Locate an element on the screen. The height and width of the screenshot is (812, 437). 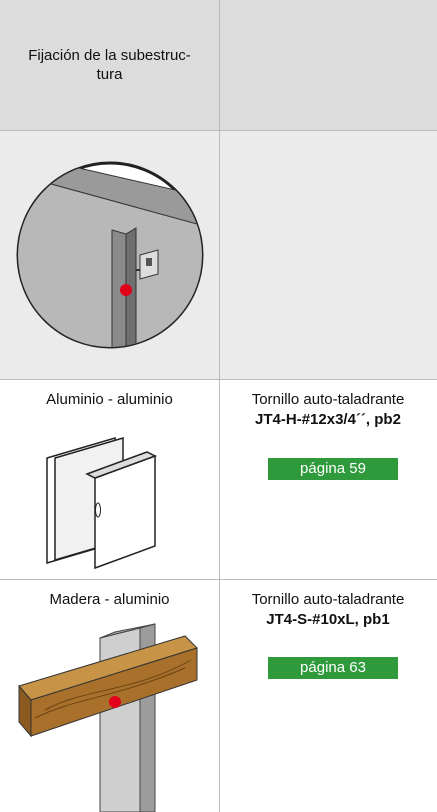
product: JT4-H-#12x3/4´´, pb2 is located at coordinates (328, 419).